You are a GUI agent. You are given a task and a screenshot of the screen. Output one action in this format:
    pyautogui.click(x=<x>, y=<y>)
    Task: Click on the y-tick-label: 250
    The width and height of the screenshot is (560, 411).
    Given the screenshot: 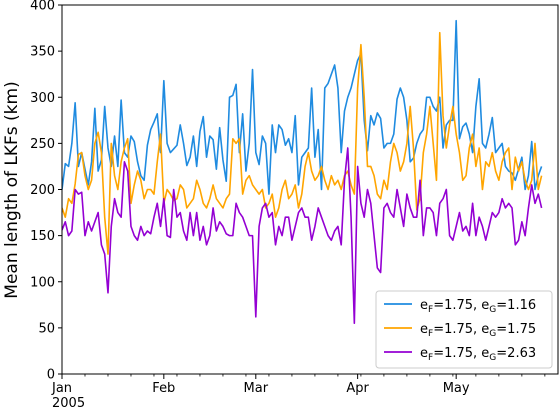 What is the action you would take?
    pyautogui.click(x=42, y=144)
    